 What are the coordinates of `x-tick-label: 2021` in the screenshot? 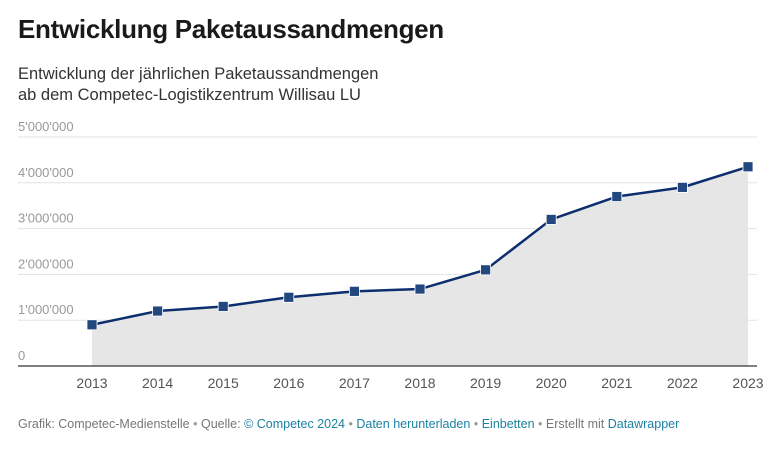 It's located at (616, 383).